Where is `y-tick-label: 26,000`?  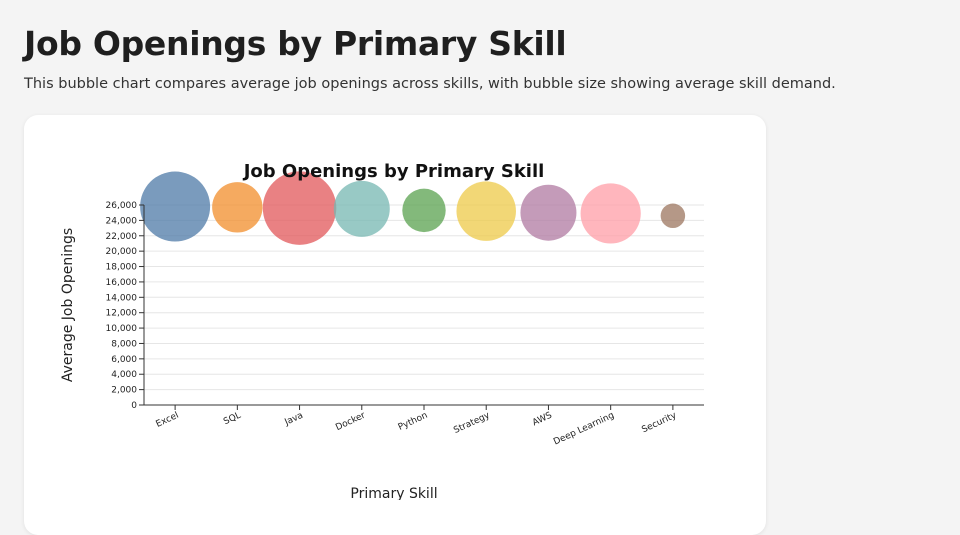 y-tick-label: 26,000 is located at coordinates (122, 206).